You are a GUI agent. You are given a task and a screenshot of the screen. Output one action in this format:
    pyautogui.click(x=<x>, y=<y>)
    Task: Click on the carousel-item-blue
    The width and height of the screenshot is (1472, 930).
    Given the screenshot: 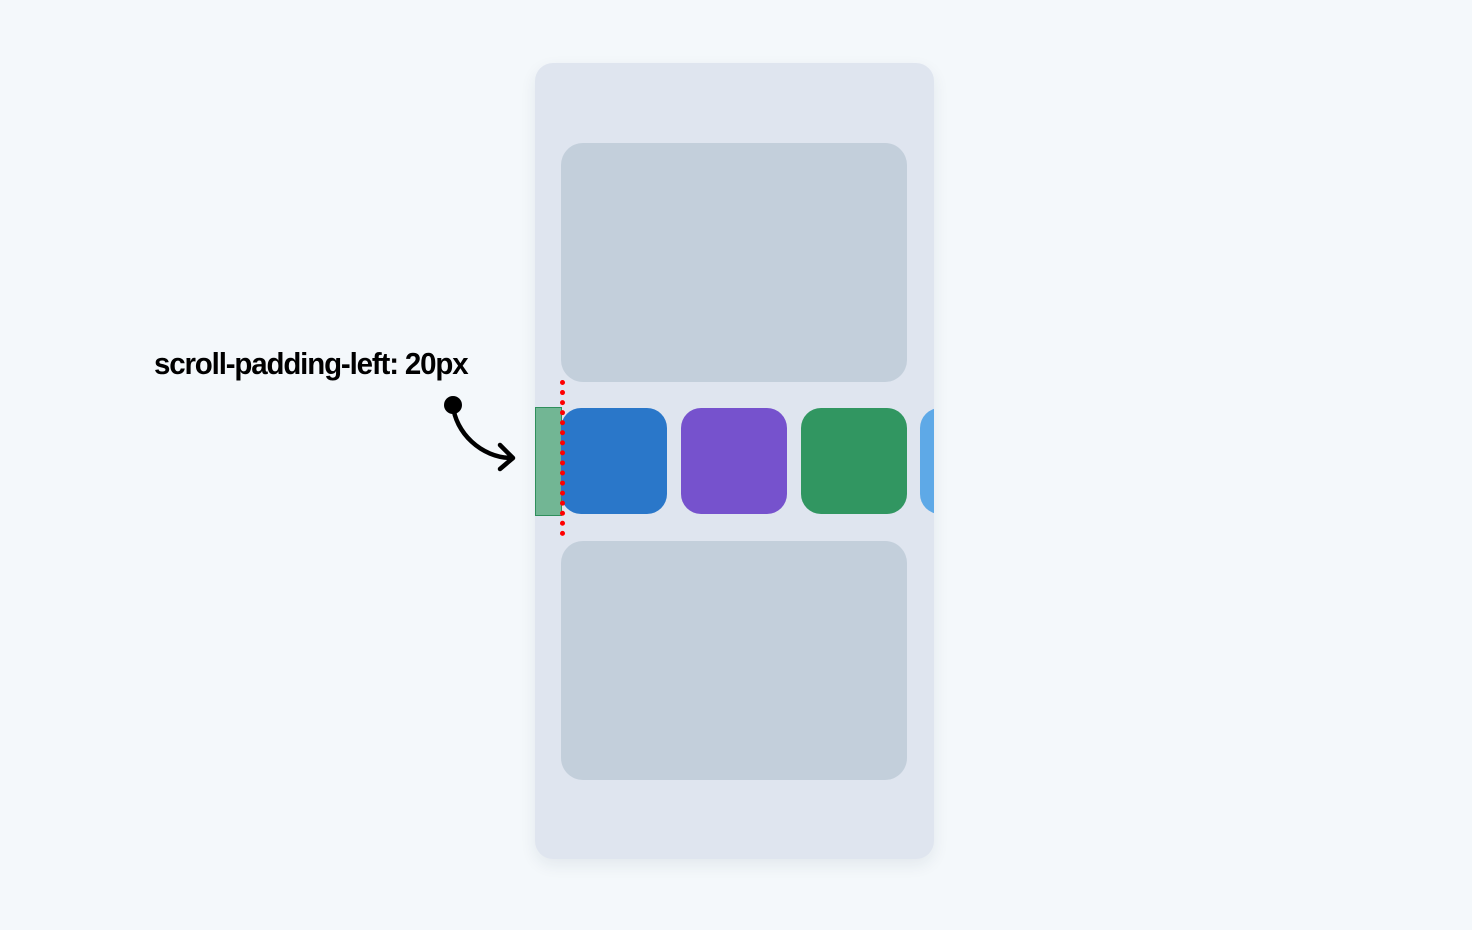 What is the action you would take?
    pyautogui.click(x=614, y=461)
    